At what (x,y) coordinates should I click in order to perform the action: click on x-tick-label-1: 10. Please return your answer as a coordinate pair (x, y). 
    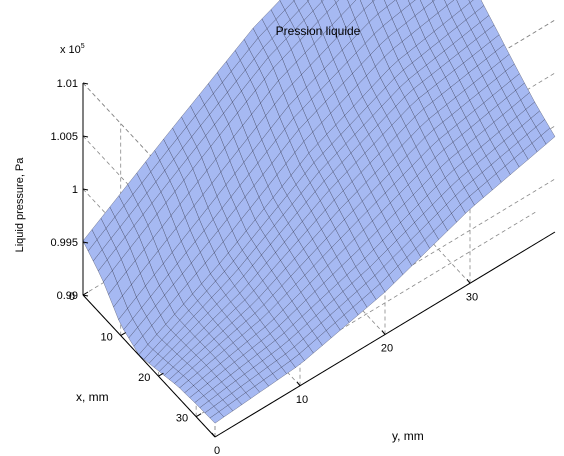
    Looking at the image, I should click on (106, 338).